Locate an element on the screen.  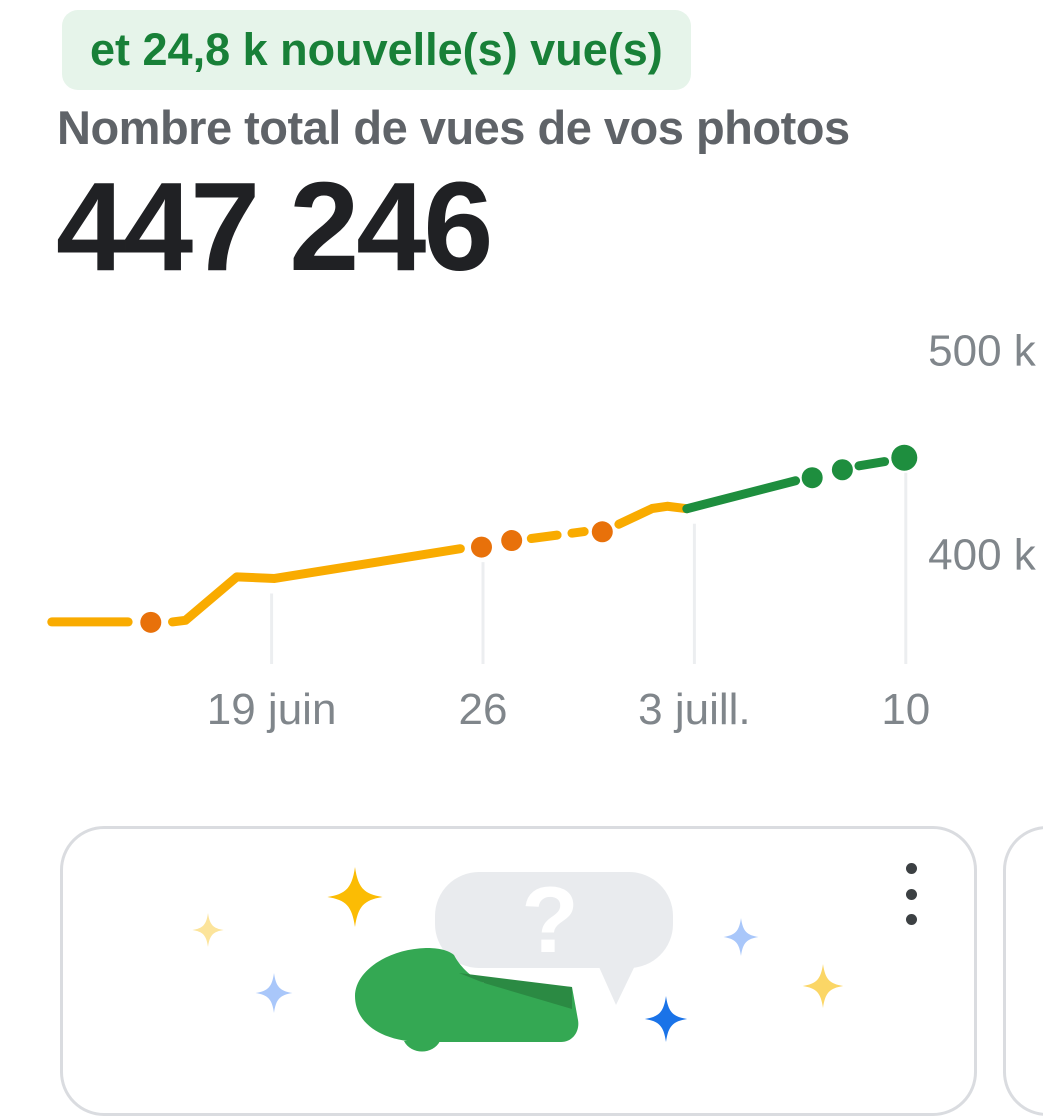
chat-bubbles-illustration: ? is located at coordinates (518, 959).